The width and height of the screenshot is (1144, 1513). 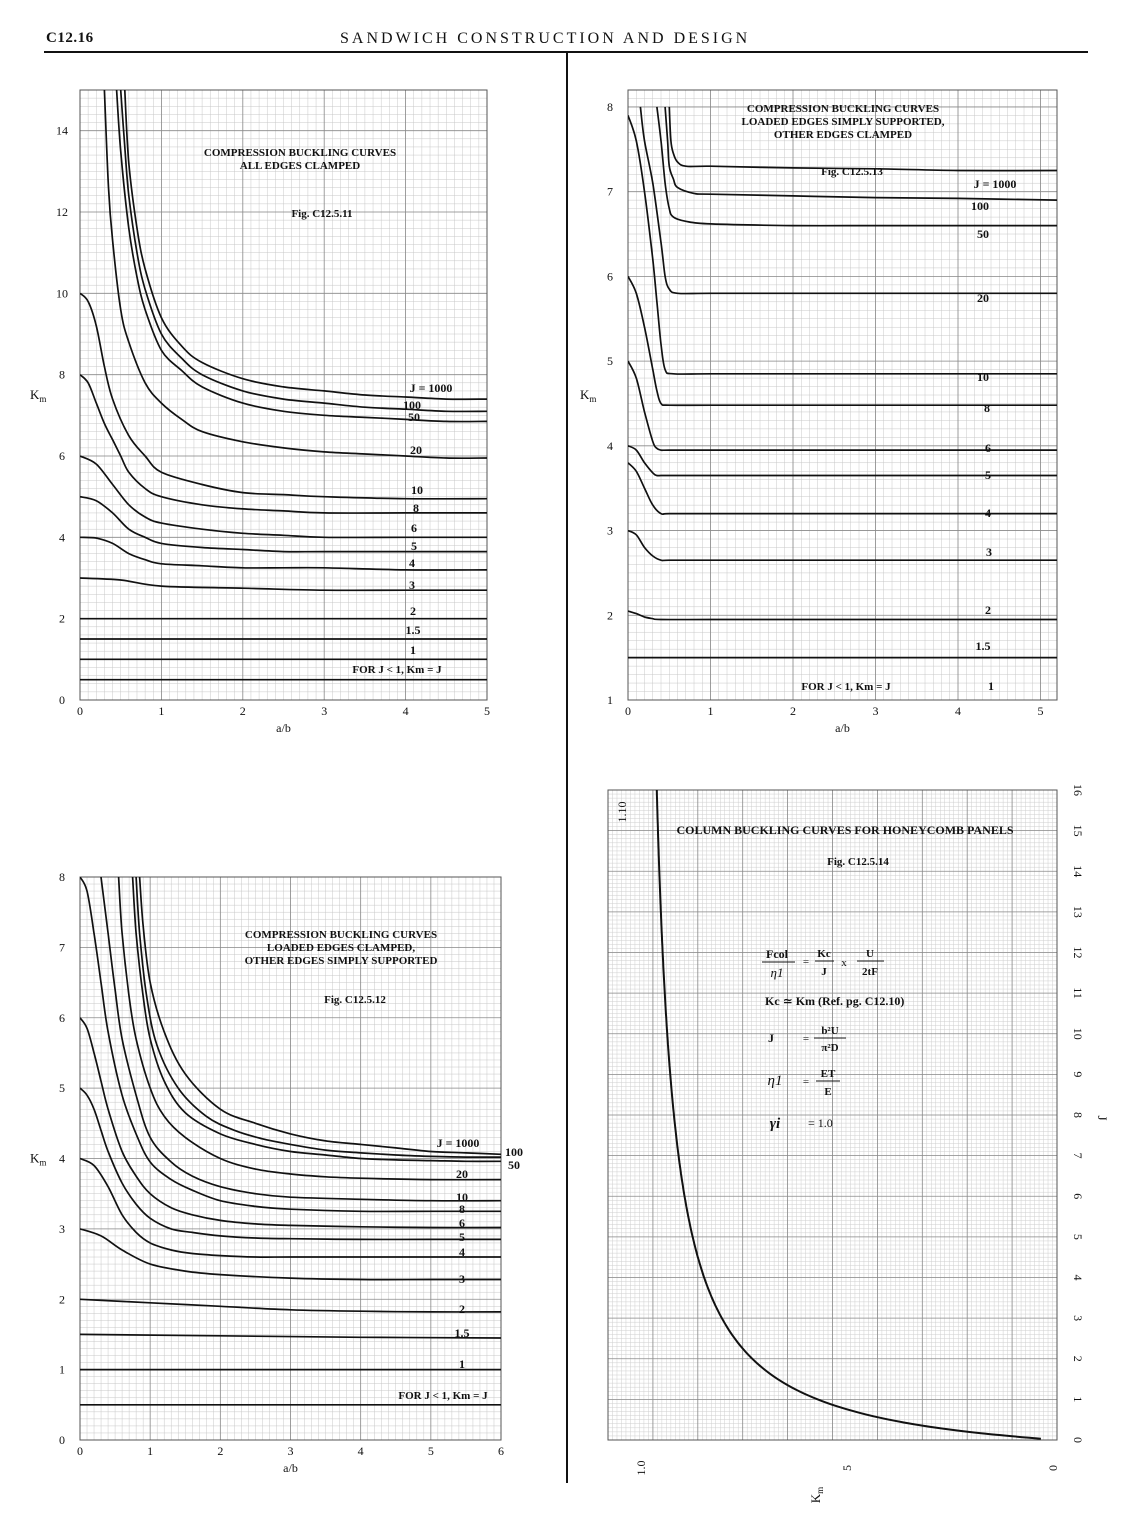 I want to click on series-label: 10, so click(x=462, y=1197).